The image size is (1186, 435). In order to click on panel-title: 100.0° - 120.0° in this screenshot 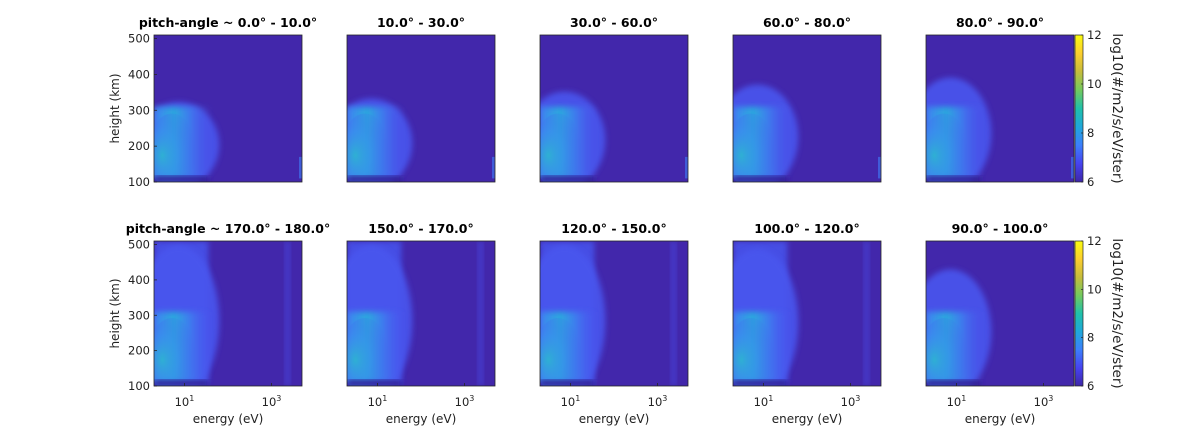, I will do `click(806, 228)`.